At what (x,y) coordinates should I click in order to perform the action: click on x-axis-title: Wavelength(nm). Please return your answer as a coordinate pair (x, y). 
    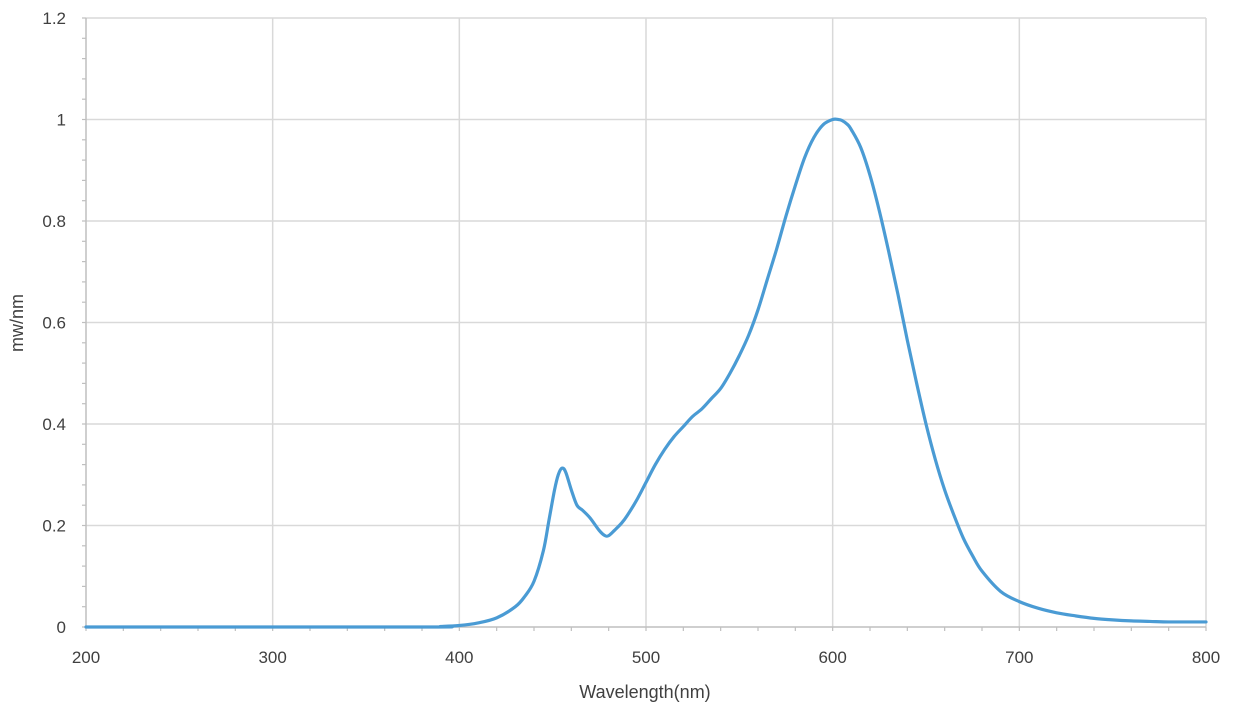
    Looking at the image, I should click on (644, 692).